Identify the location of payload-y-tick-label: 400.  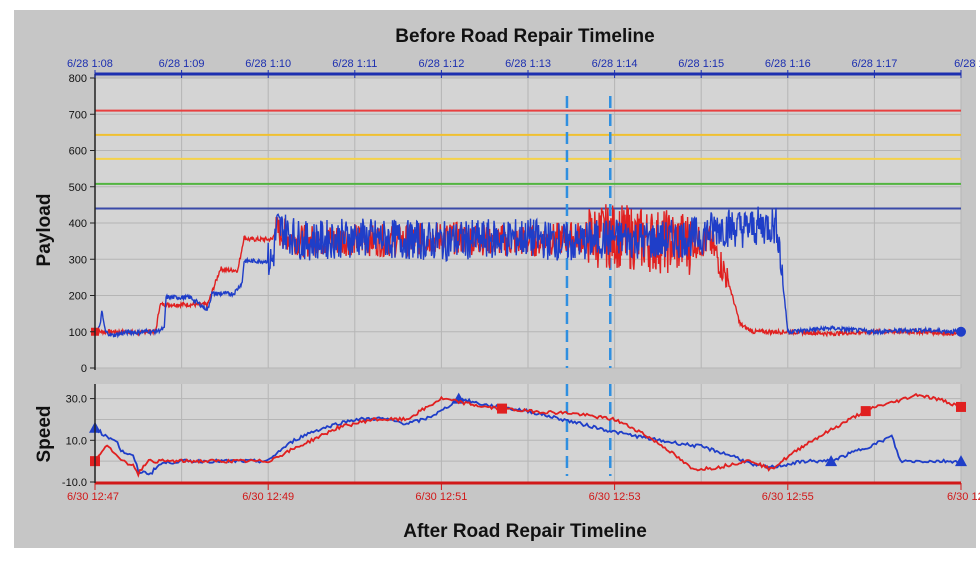
(78, 224).